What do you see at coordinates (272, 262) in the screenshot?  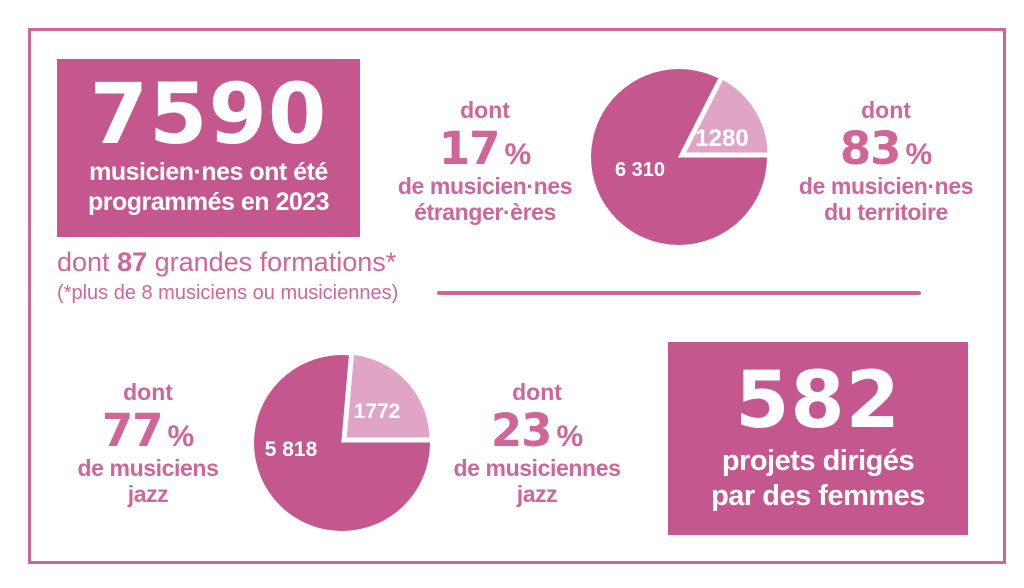 I see `formations-suffix: grandes formations*` at bounding box center [272, 262].